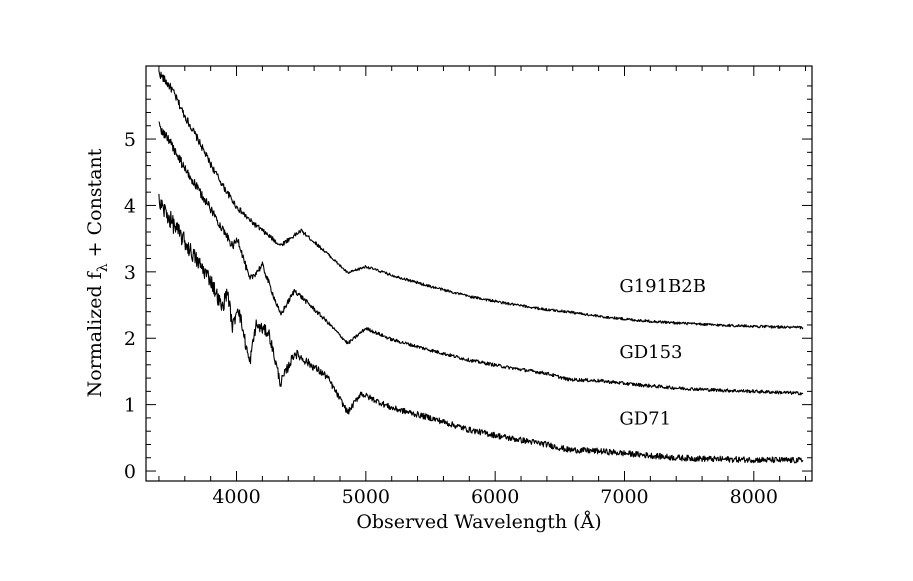  Describe the element at coordinates (130, 206) in the screenshot. I see `y-tick-label: 4` at that location.